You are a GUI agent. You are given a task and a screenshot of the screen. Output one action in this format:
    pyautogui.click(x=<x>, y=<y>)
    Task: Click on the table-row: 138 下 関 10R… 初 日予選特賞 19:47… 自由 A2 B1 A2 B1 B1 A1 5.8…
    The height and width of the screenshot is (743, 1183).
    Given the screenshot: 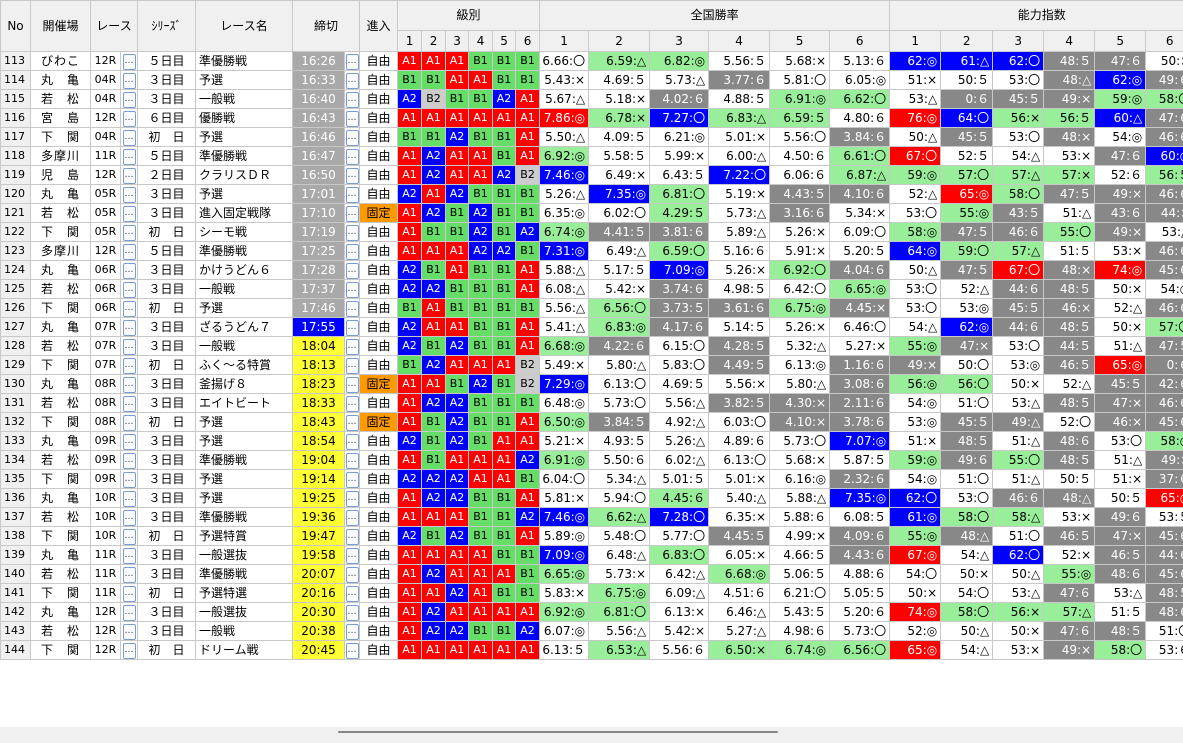 What is the action you would take?
    pyautogui.click(x=591, y=536)
    